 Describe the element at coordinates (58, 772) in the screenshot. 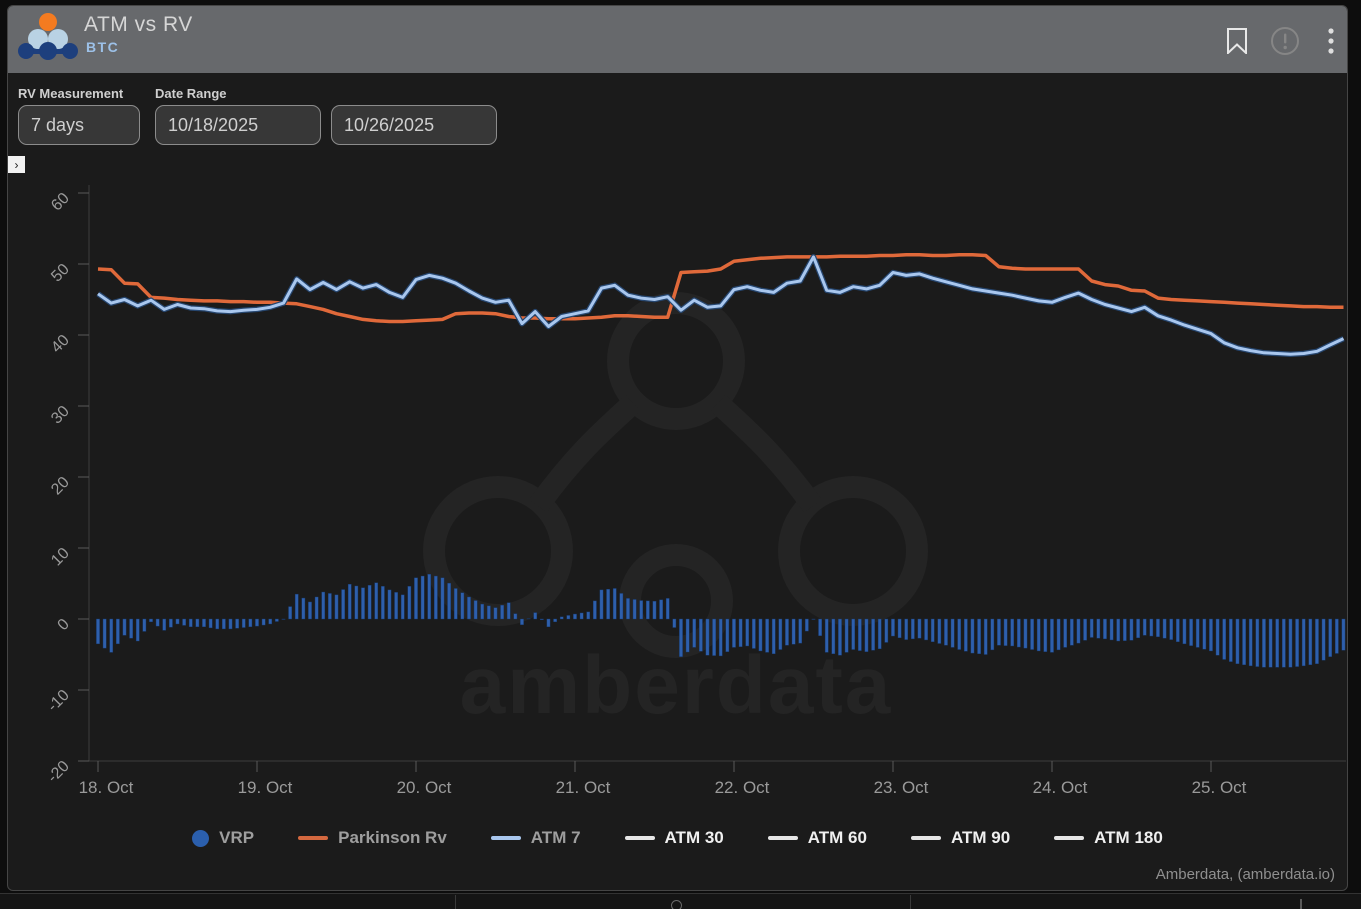

I see `y-tick-label: -20` at that location.